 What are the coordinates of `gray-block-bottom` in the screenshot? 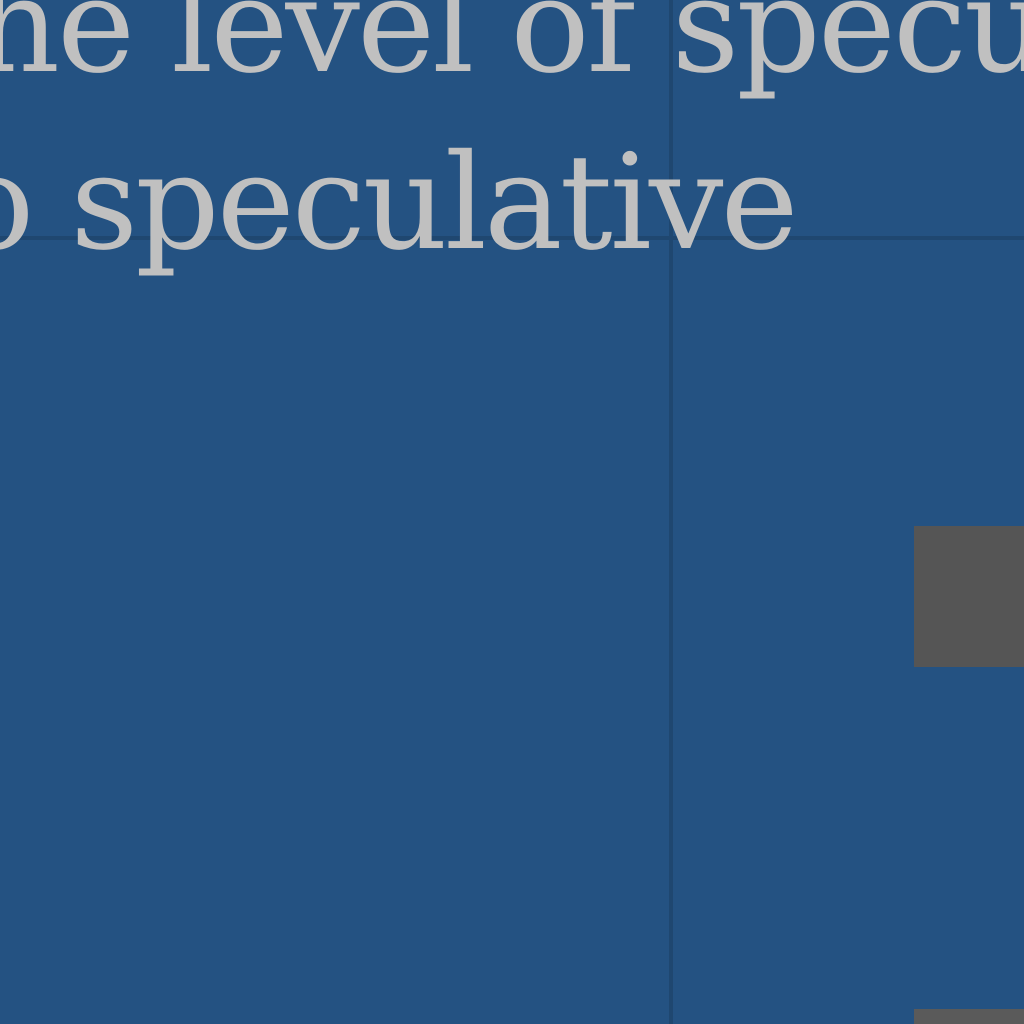 It's located at (969, 1016).